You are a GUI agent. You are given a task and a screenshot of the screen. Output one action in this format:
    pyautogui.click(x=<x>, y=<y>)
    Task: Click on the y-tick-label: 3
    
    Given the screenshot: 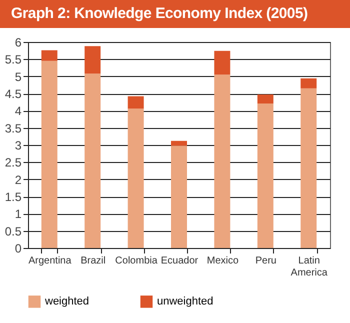 What is the action you would take?
    pyautogui.click(x=18, y=145)
    